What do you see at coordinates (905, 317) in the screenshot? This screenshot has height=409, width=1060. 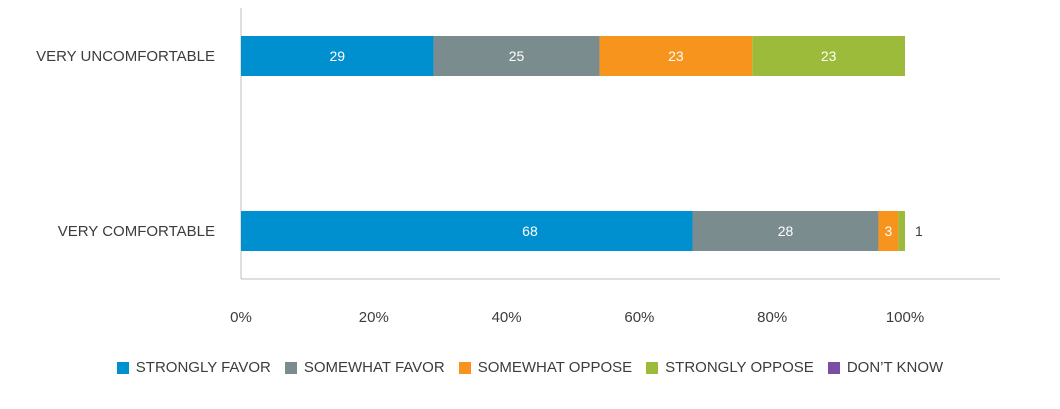 I see `x-tick-label: 100%` at bounding box center [905, 317].